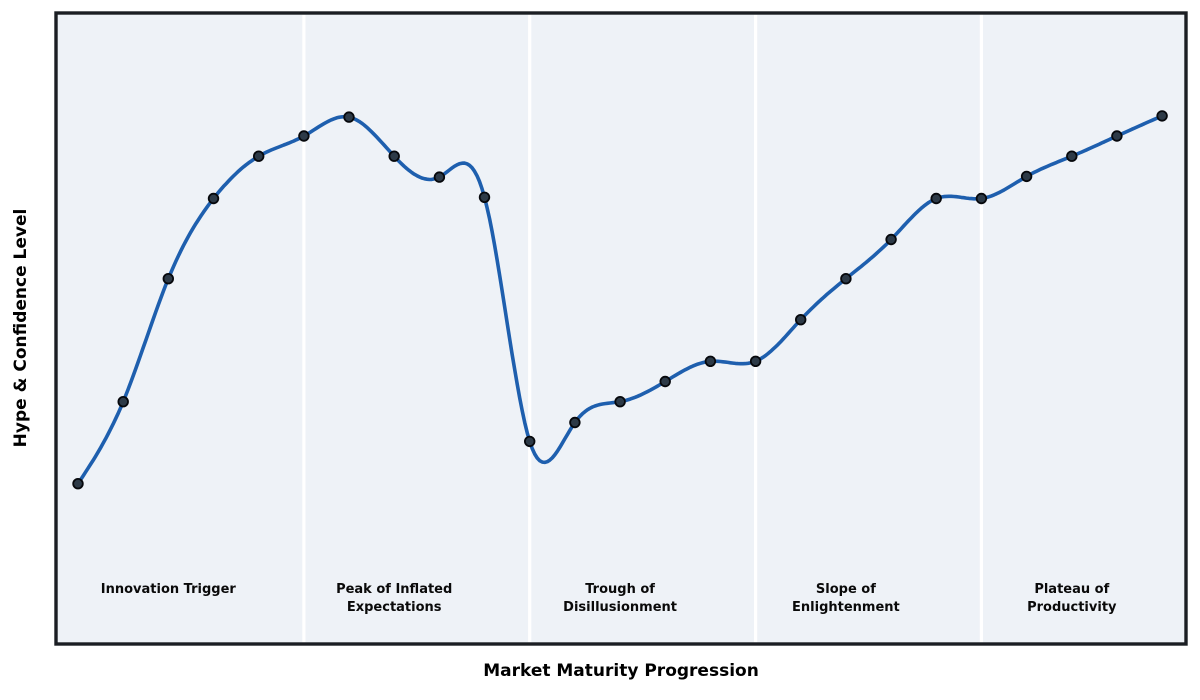  I want to click on phase-label-1: Innovation Trigger, so click(168, 590).